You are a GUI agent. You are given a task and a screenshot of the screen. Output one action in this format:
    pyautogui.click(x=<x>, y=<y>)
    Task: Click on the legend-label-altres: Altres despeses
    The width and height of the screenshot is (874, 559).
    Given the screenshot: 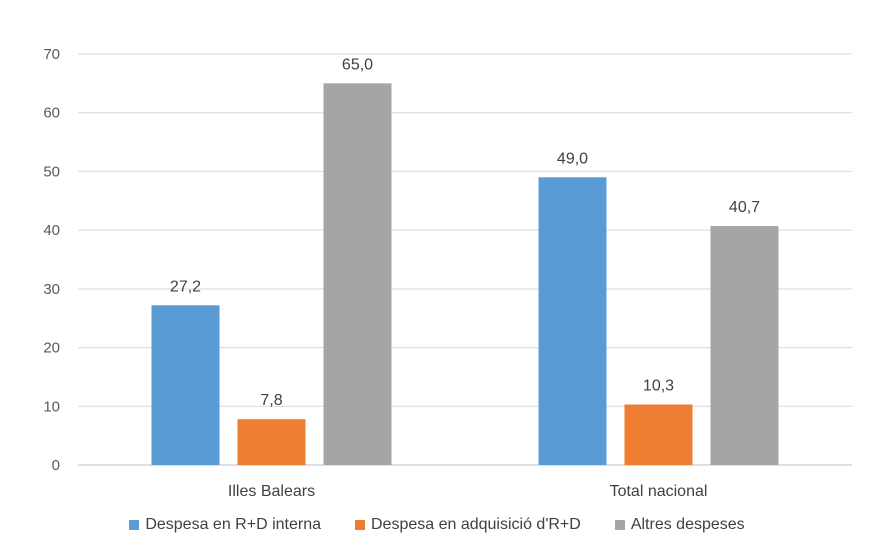 What is the action you would take?
    pyautogui.click(x=687, y=524)
    